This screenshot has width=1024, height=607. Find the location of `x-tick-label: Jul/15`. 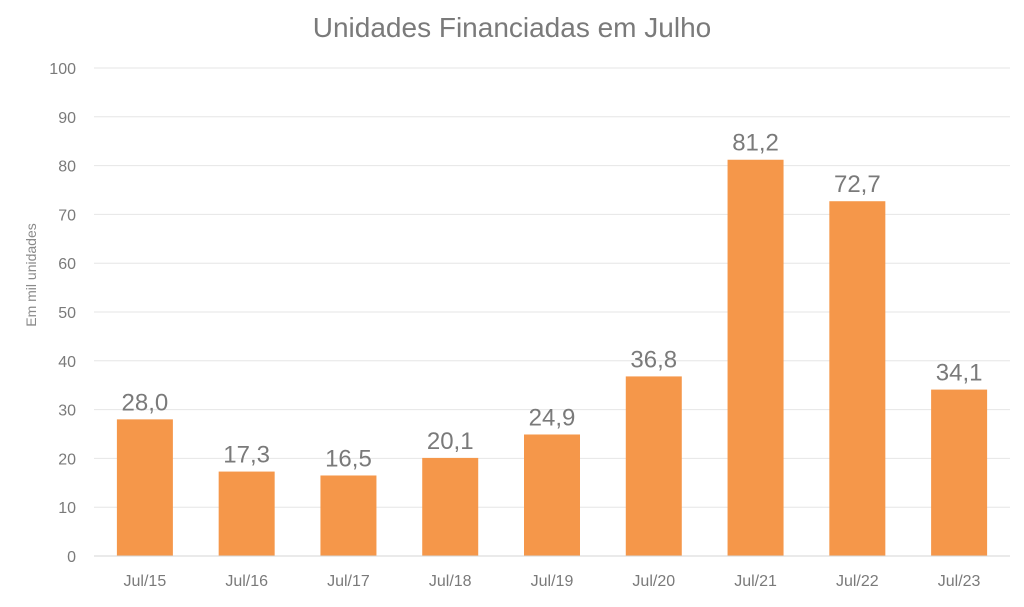

x-tick-label: Jul/15 is located at coordinates (145, 581).